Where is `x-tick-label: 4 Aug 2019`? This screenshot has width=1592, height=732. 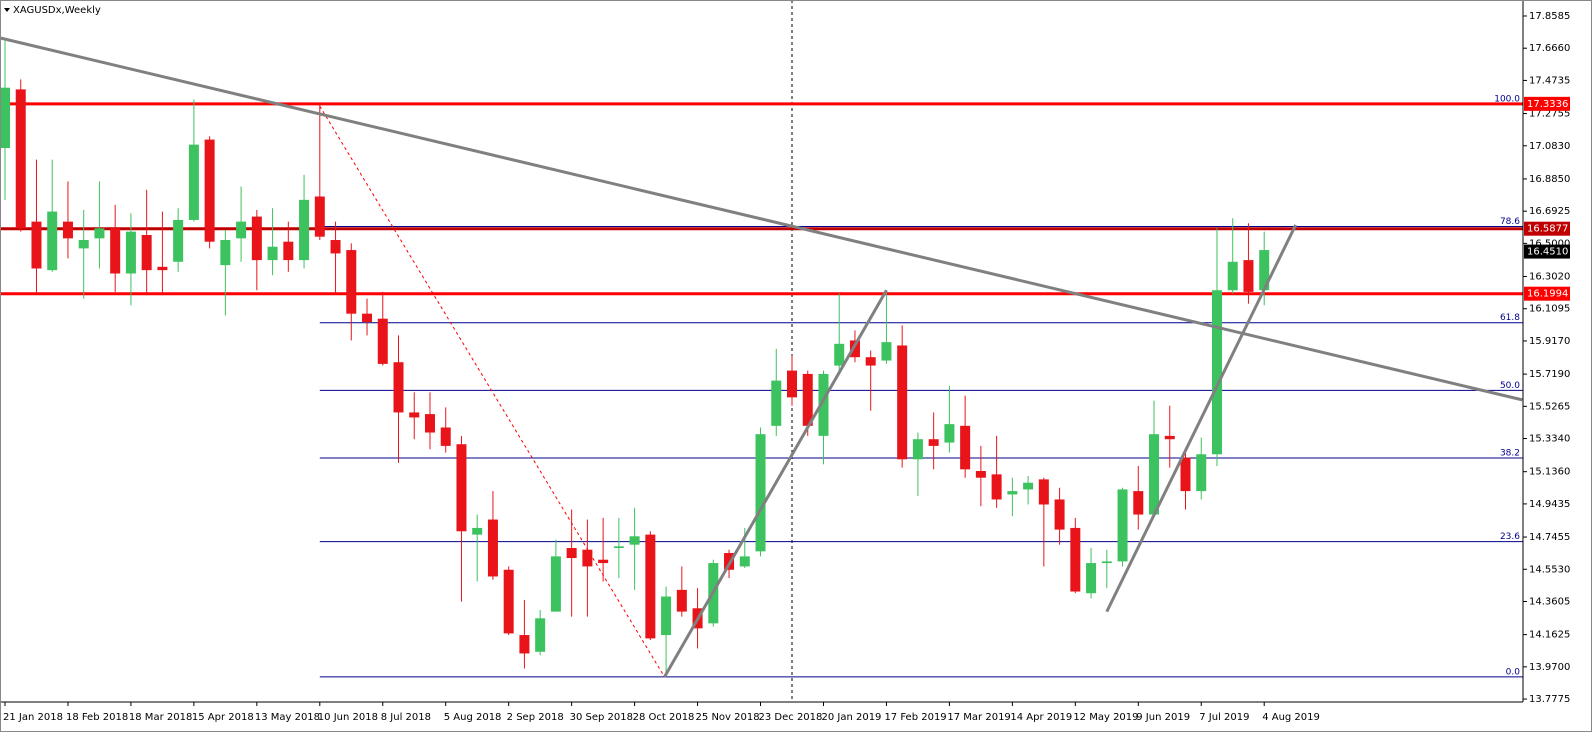 x-tick-label: 4 Aug 2019 is located at coordinates (1291, 717).